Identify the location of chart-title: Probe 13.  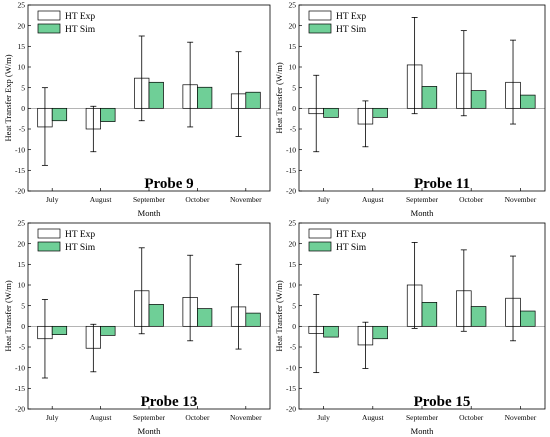
(169, 402).